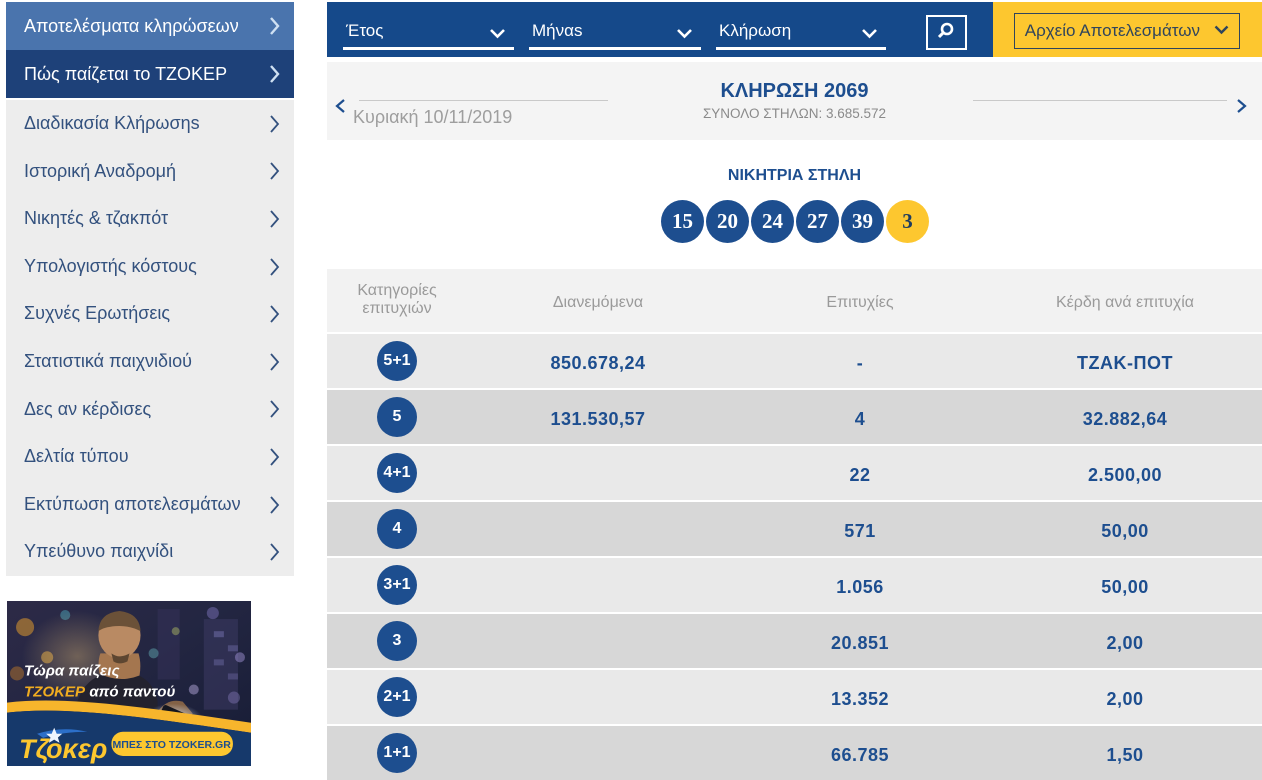  I want to click on svg-text: ΤΖΟΚΕΡ, so click(55, 692).